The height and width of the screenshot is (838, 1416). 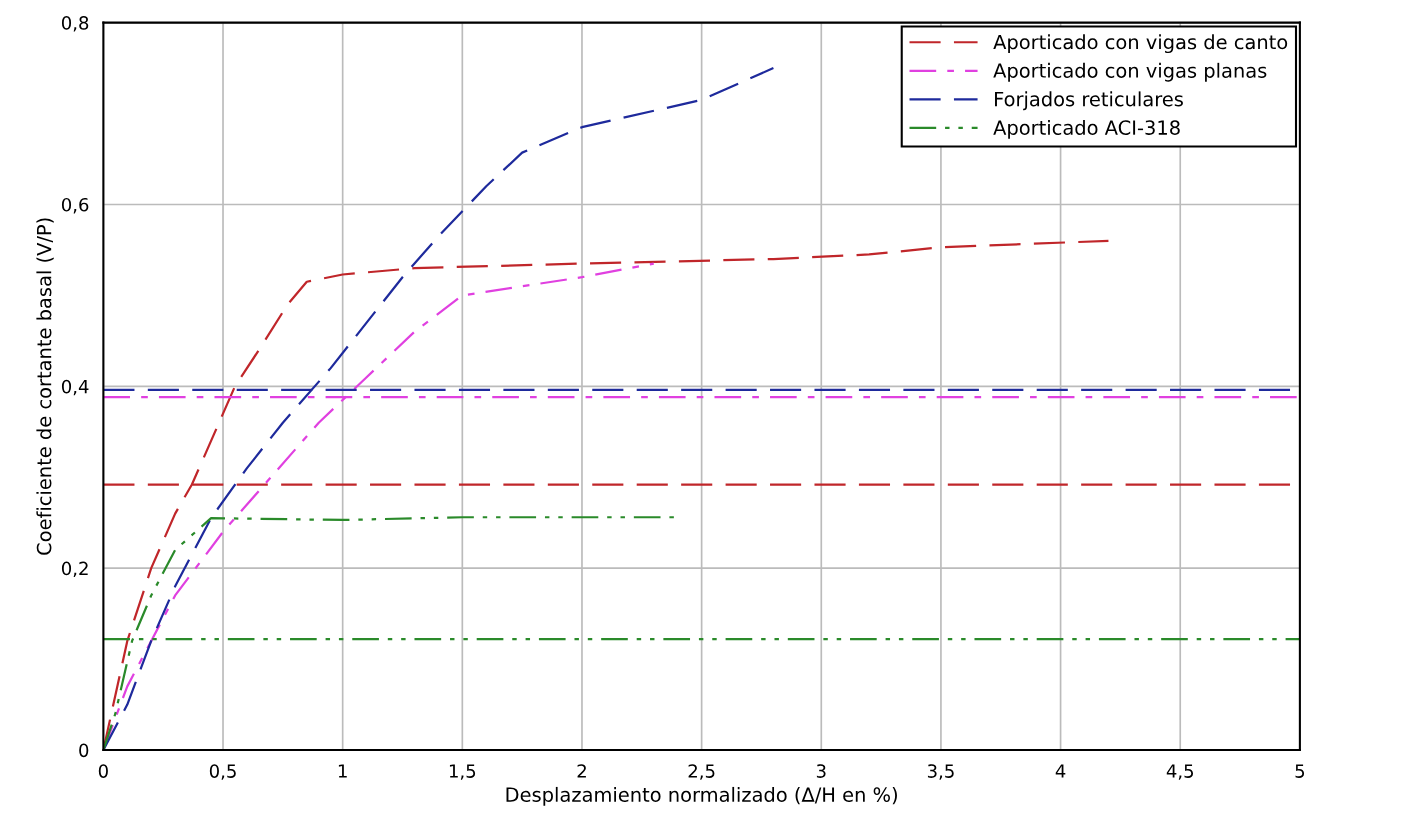 I want to click on x-tick-label: 4,5, so click(x=1180, y=772).